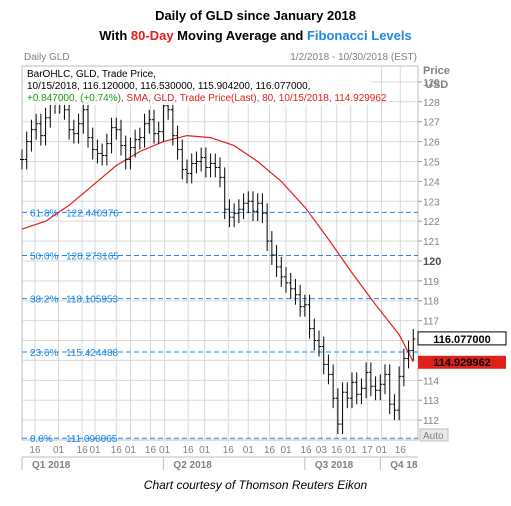 The image size is (511, 506). I want to click on currency-label: USD, so click(436, 85).